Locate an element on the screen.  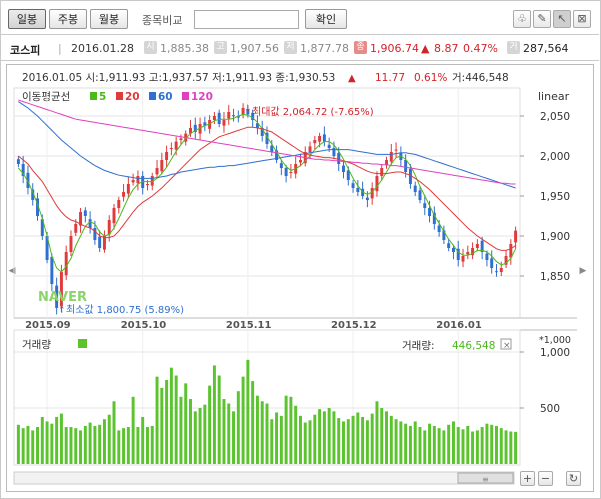
refresh-button: ↻ is located at coordinates (573, 478).